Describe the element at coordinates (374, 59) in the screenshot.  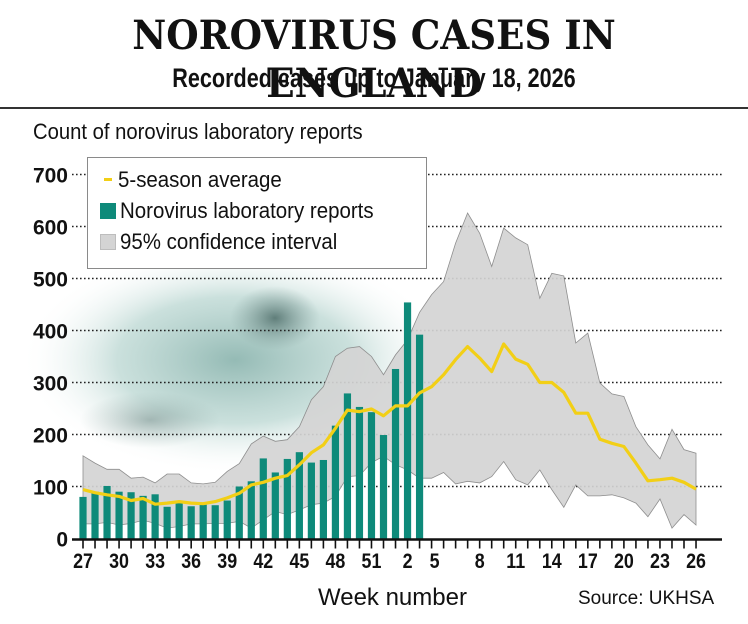
I see `chart-title: NOROVIRUS CASES IN ENGLAND` at that location.